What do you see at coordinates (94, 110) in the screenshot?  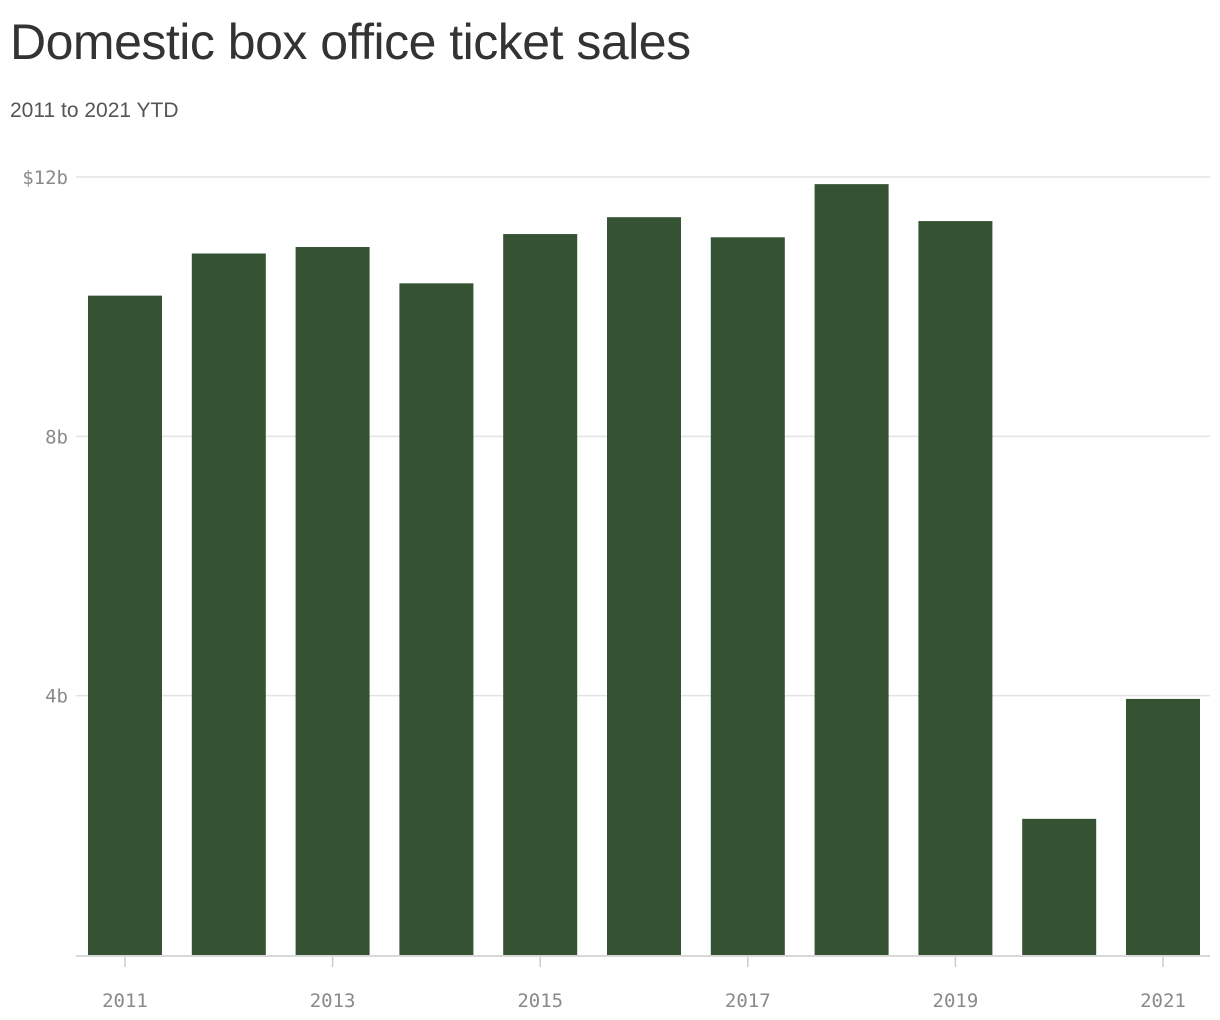 I see `chart-subtitle: 2011 to 2021 YTD` at bounding box center [94, 110].